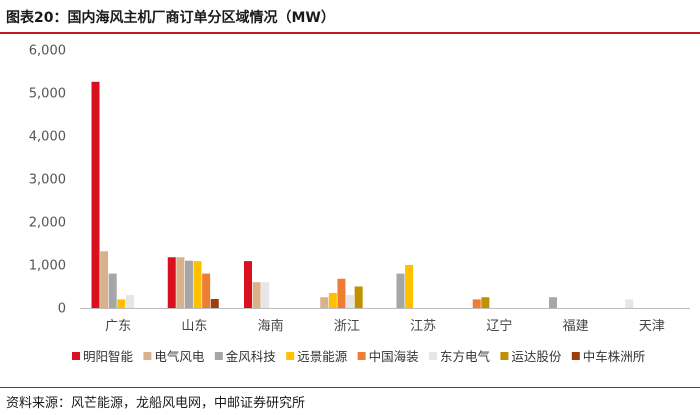 The width and height of the screenshot is (700, 415). What do you see at coordinates (156, 403) in the screenshot?
I see `source-note: 资料来源：风芒能源，龙船风电网，中邮证券研究所` at bounding box center [156, 403].